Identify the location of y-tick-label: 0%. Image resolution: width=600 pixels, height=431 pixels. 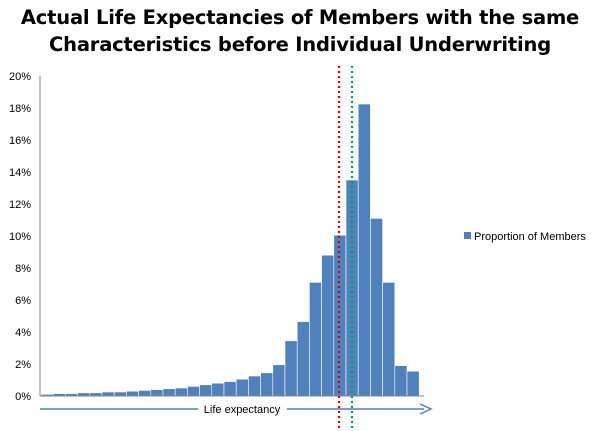
(23, 397).